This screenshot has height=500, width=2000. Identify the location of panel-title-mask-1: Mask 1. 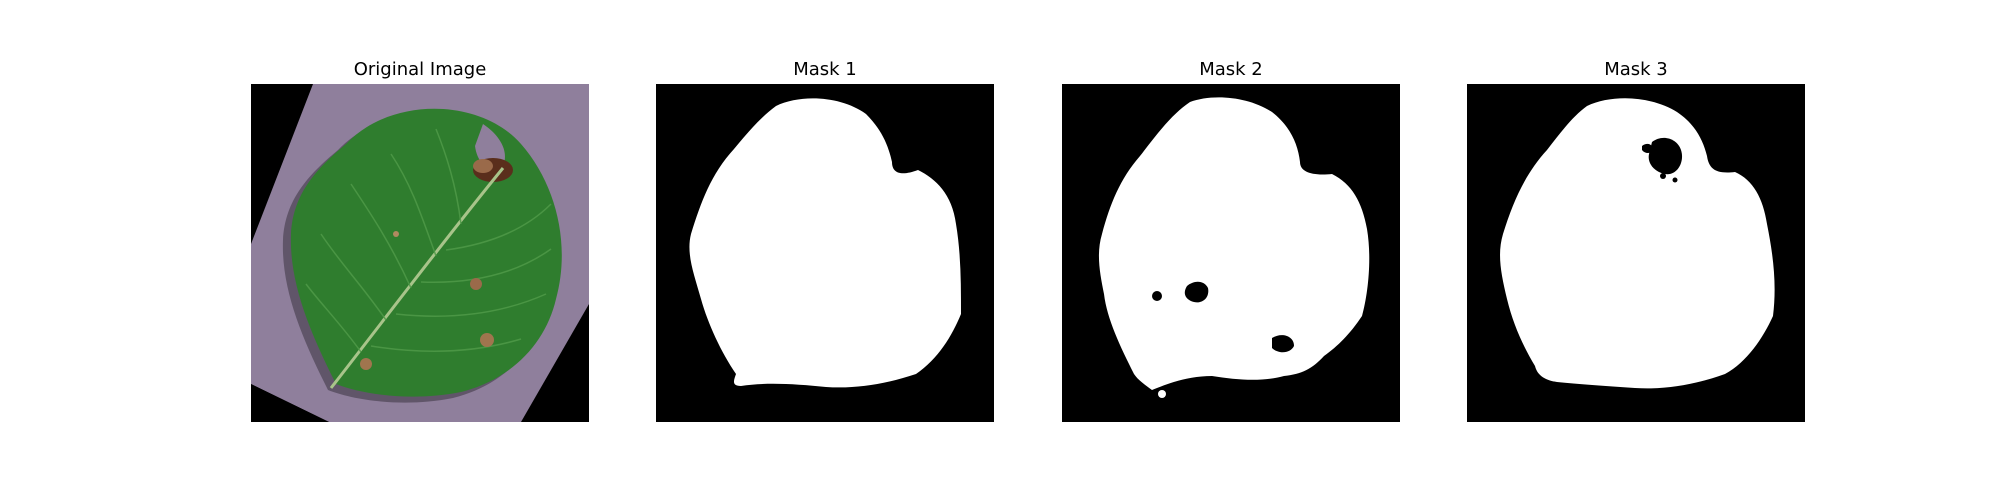
(825, 69).